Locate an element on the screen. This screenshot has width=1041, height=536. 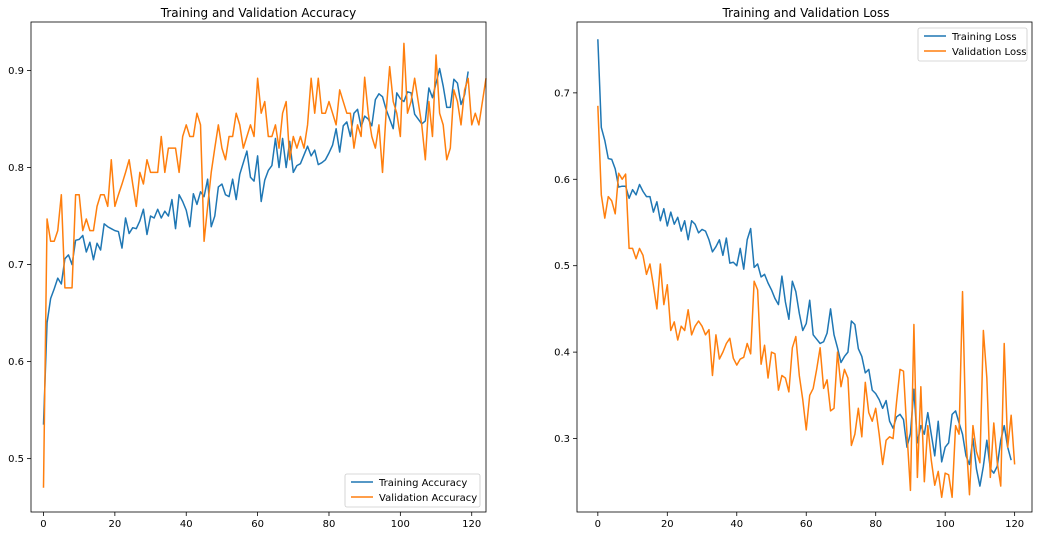
loss-y-tick-label: 0.4 is located at coordinates (562, 353).